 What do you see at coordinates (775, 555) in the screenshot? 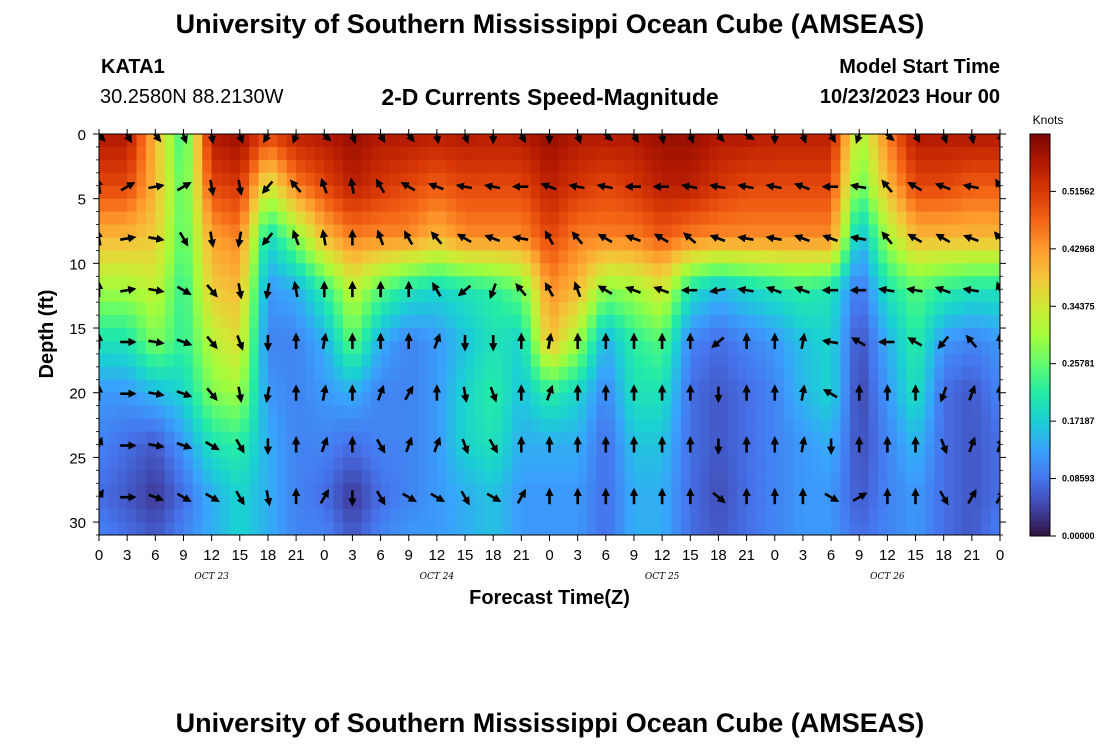
I see `x-tick-label: 0` at bounding box center [775, 555].